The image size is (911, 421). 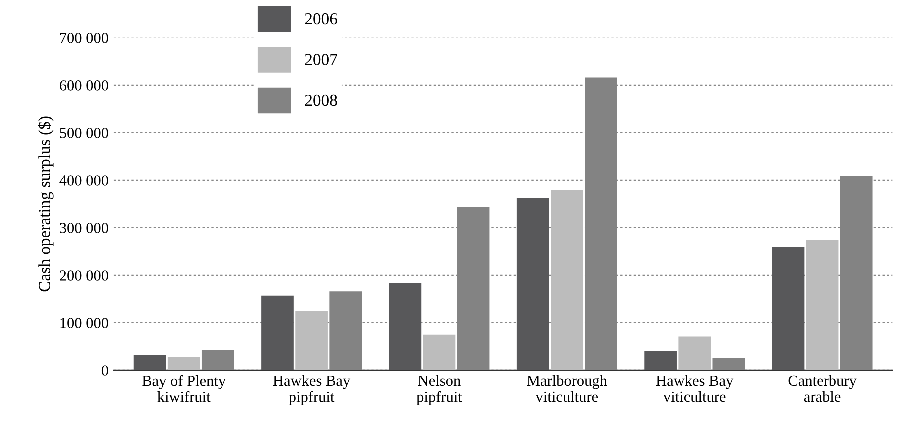 I want to click on y-tick-label: 500 000, so click(x=84, y=133).